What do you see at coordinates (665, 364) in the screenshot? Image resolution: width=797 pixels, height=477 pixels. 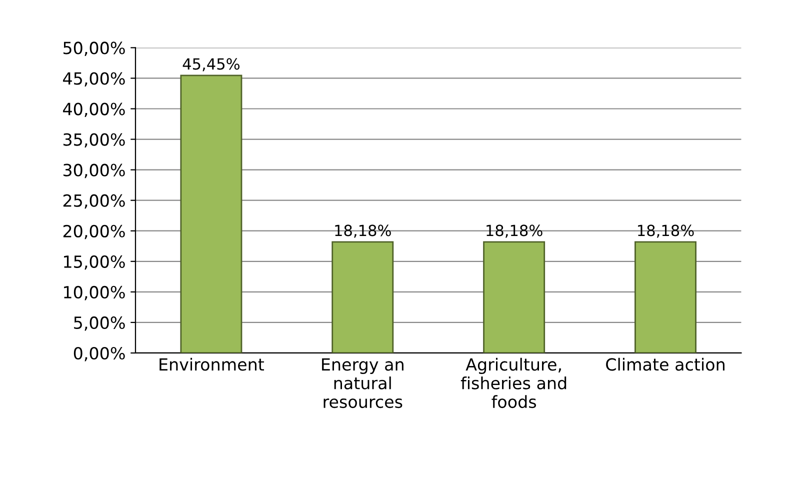 I see `x-tick-label: Climate action` at bounding box center [665, 364].